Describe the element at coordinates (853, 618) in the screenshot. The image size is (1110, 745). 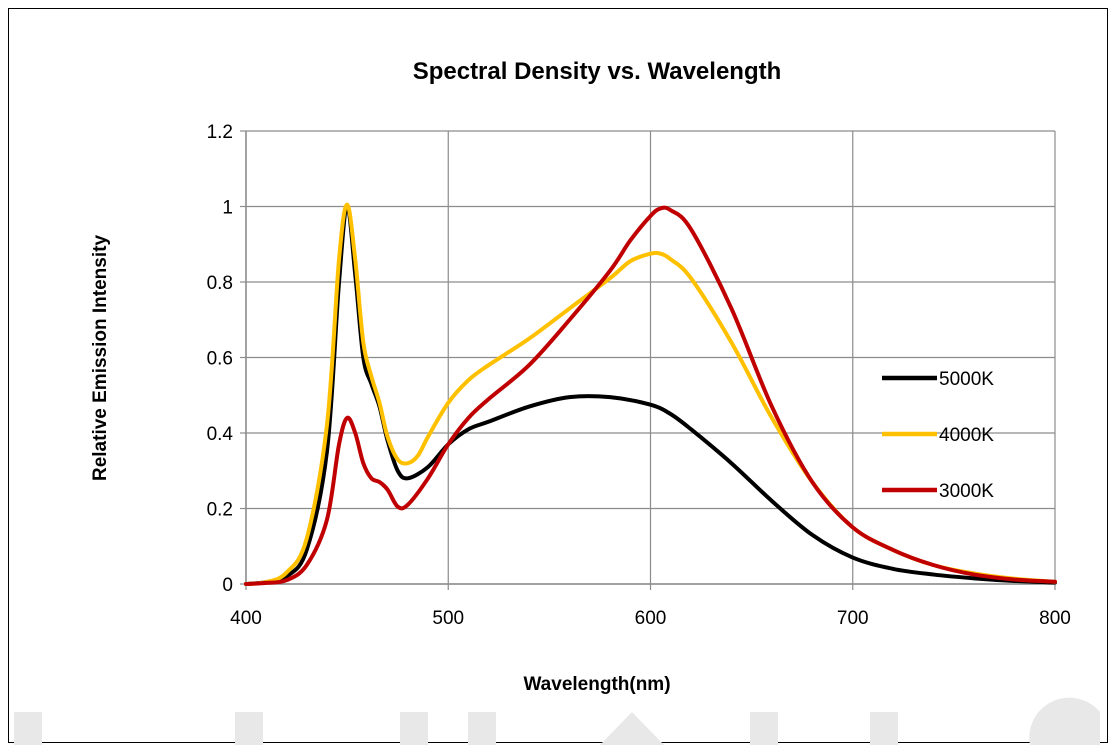
I see `x-tick-label: 700` at that location.